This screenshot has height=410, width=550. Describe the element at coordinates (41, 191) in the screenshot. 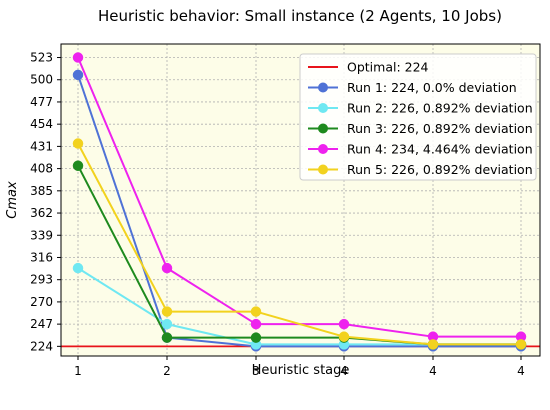

I see `y-tick-label: 385` at that location.